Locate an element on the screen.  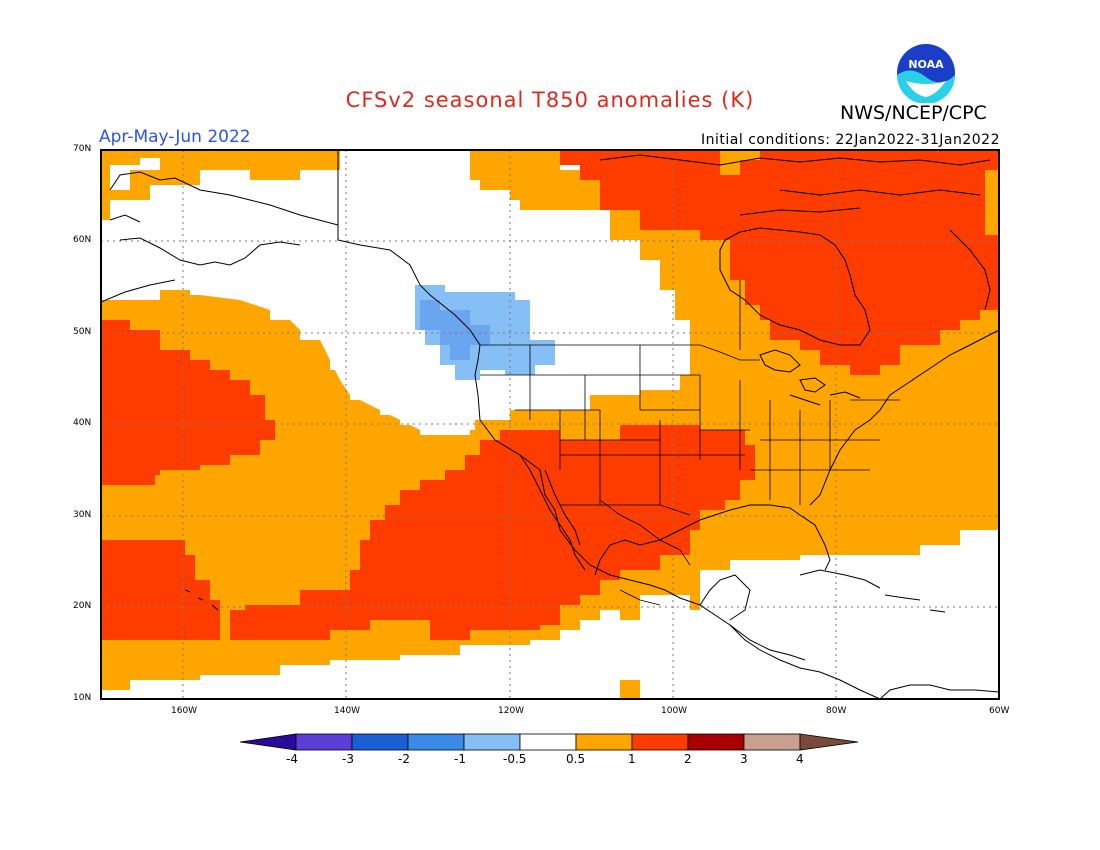
colorbar-arrow-high is located at coordinates (829, 742).